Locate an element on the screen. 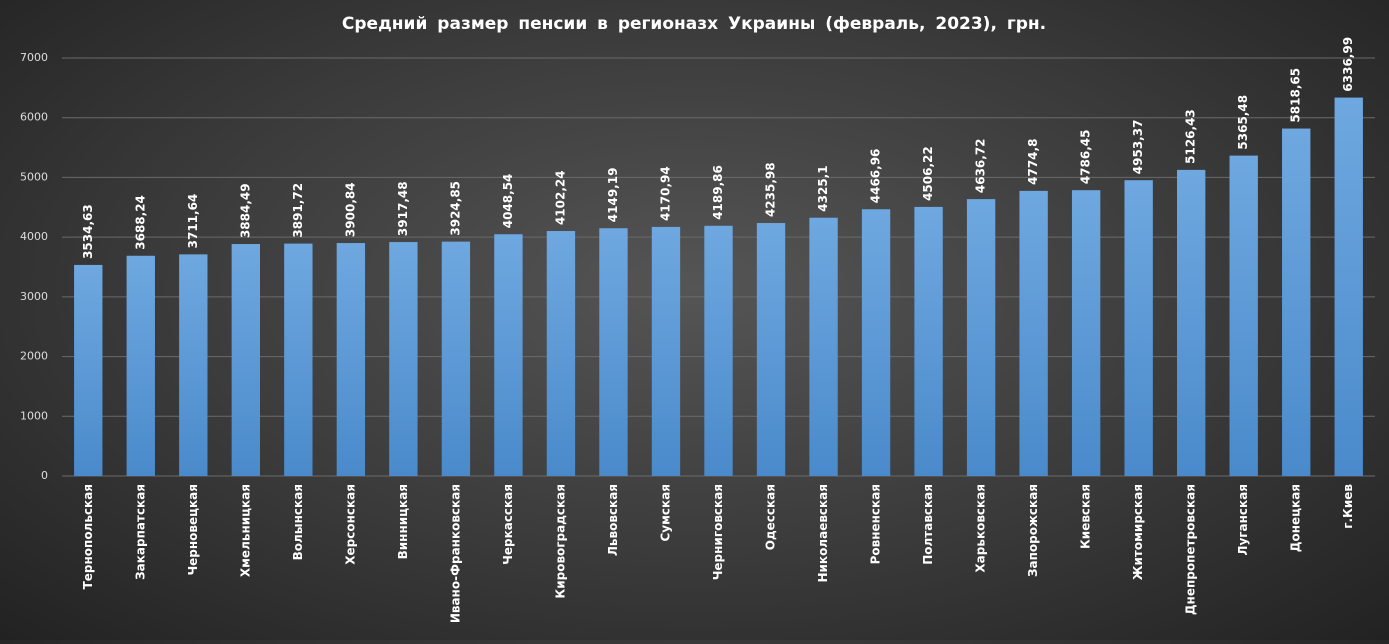  value-label: 3534,63 is located at coordinates (88, 231).